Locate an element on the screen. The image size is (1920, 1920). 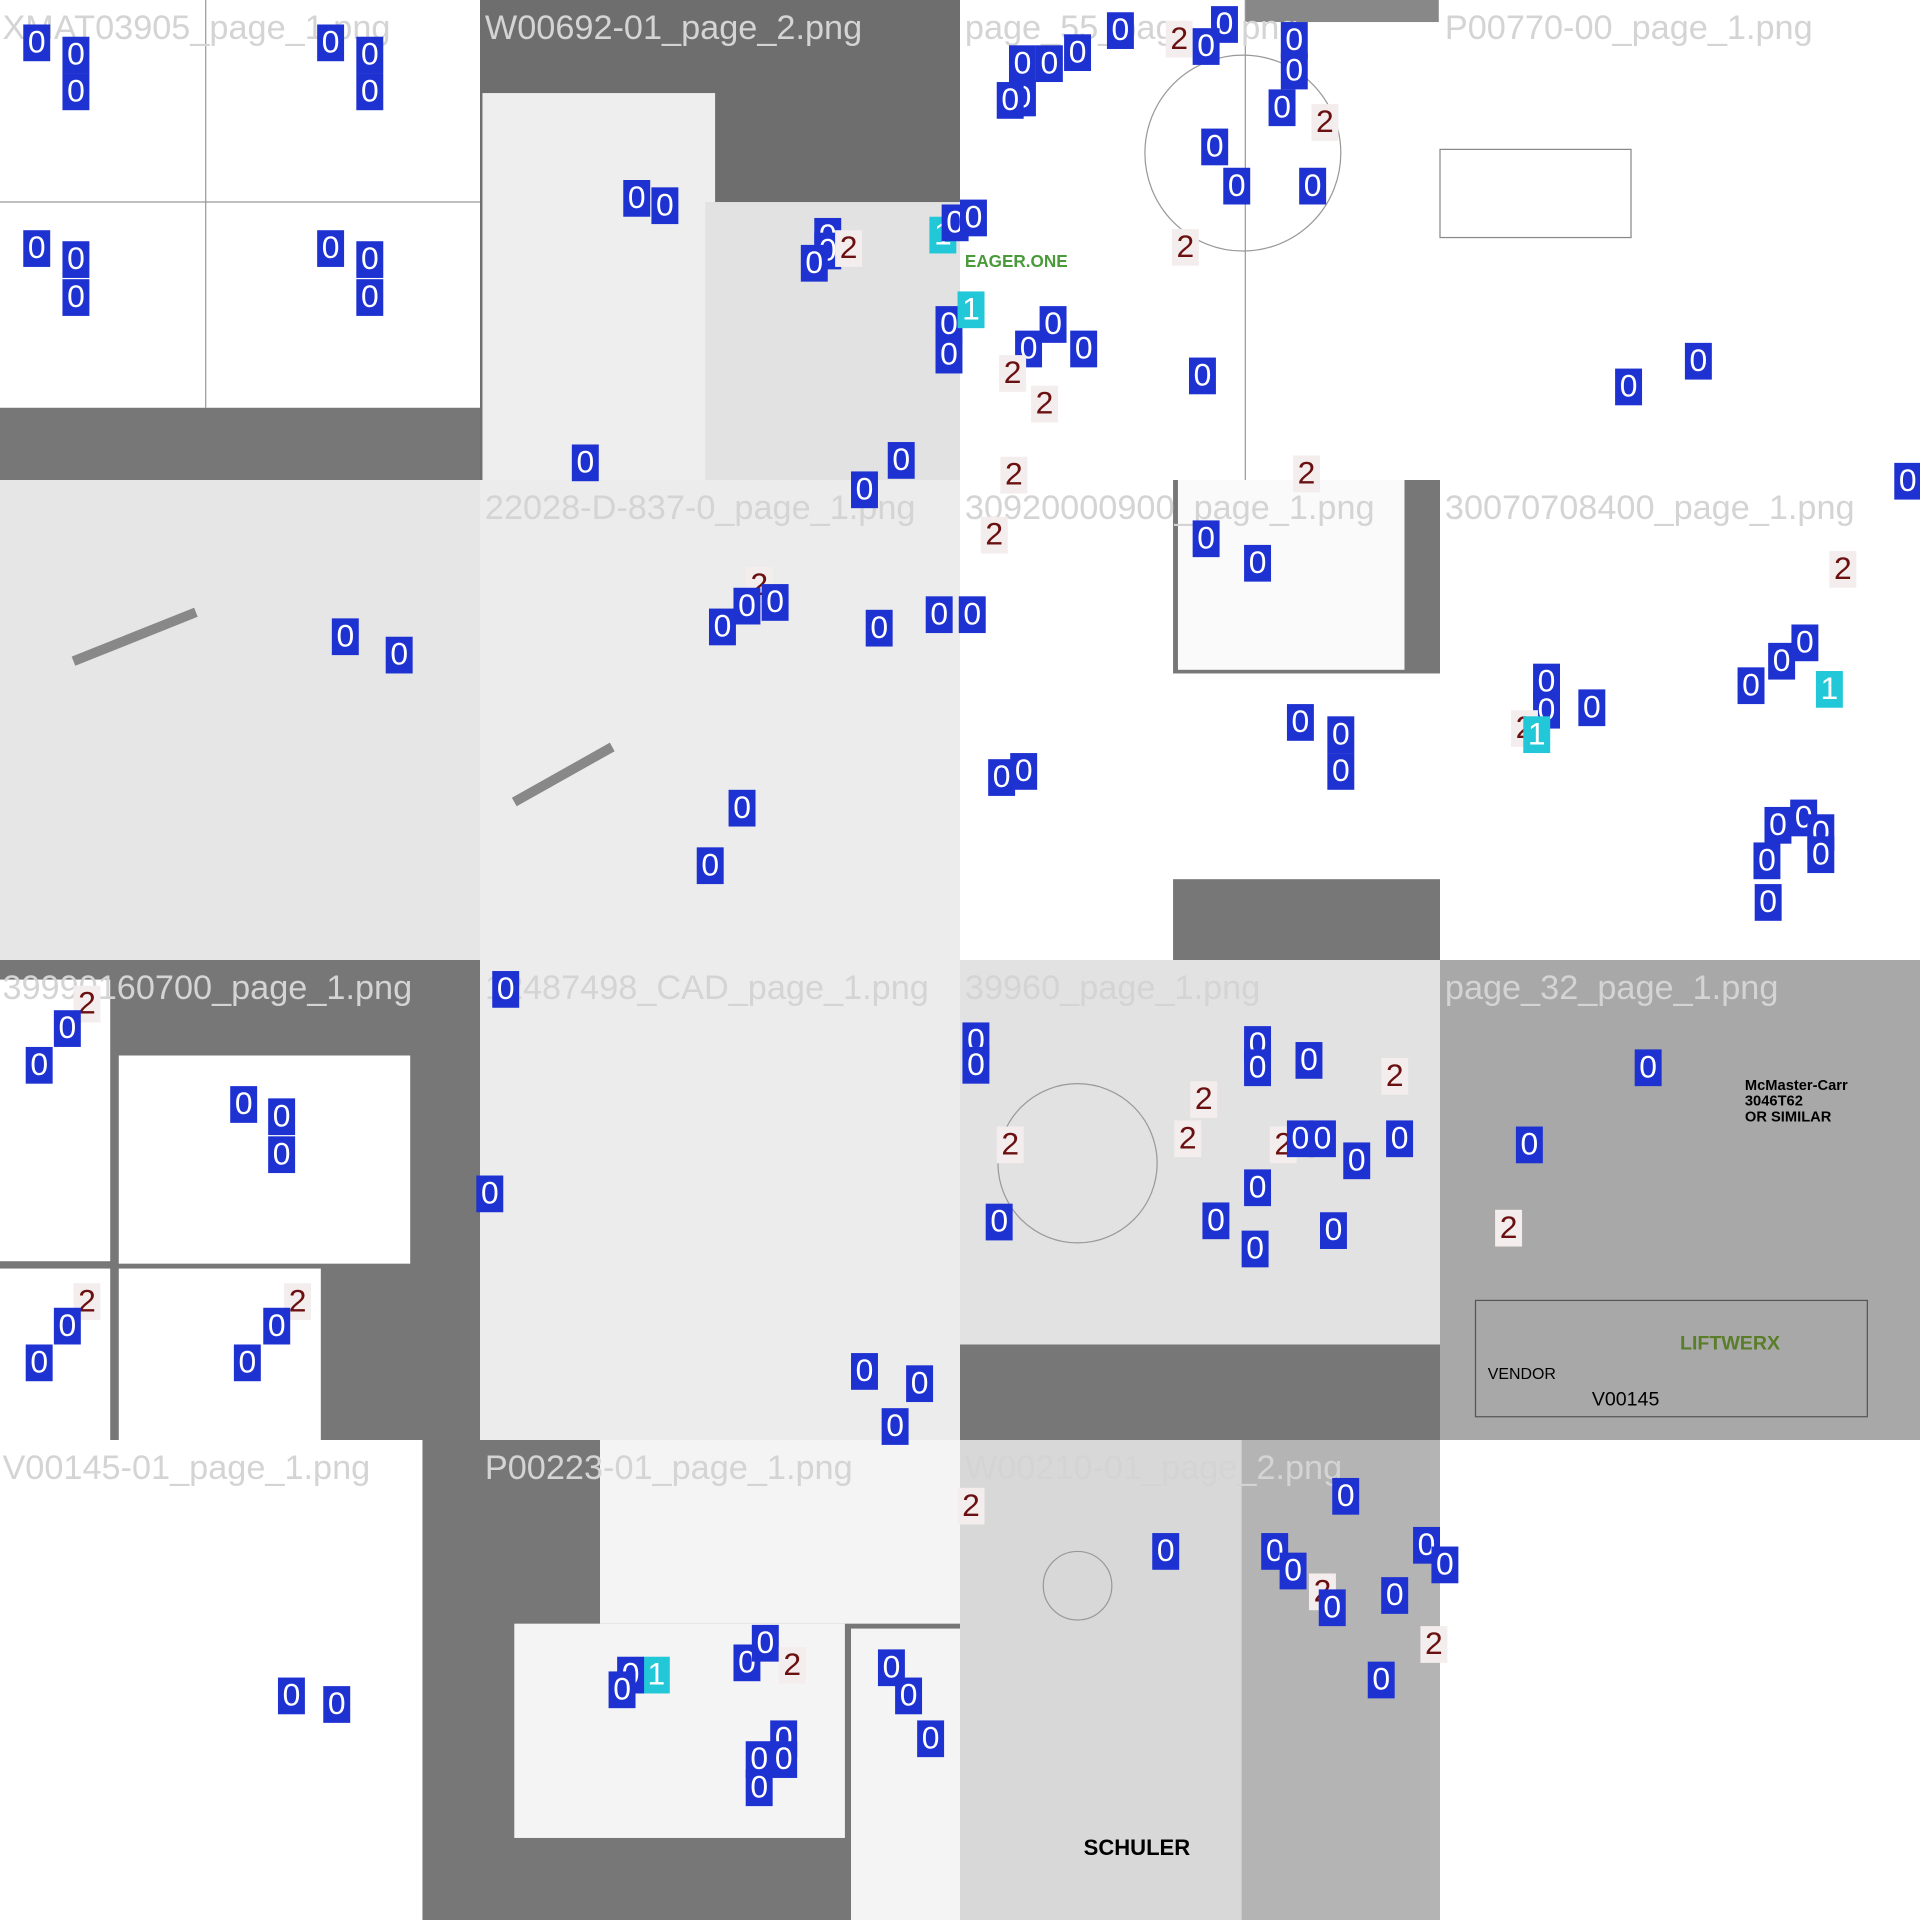
filename: 39990160700_page_1.png is located at coordinates (207, 988).